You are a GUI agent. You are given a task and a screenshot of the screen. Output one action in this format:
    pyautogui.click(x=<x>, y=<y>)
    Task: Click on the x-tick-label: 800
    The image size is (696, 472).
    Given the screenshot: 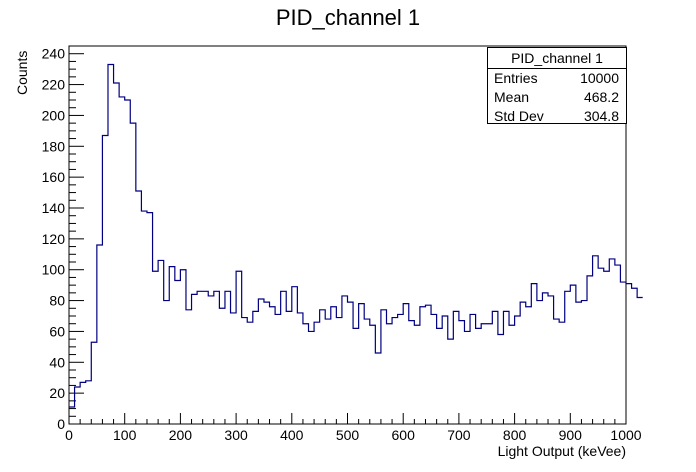 What is the action you would take?
    pyautogui.click(x=515, y=435)
    